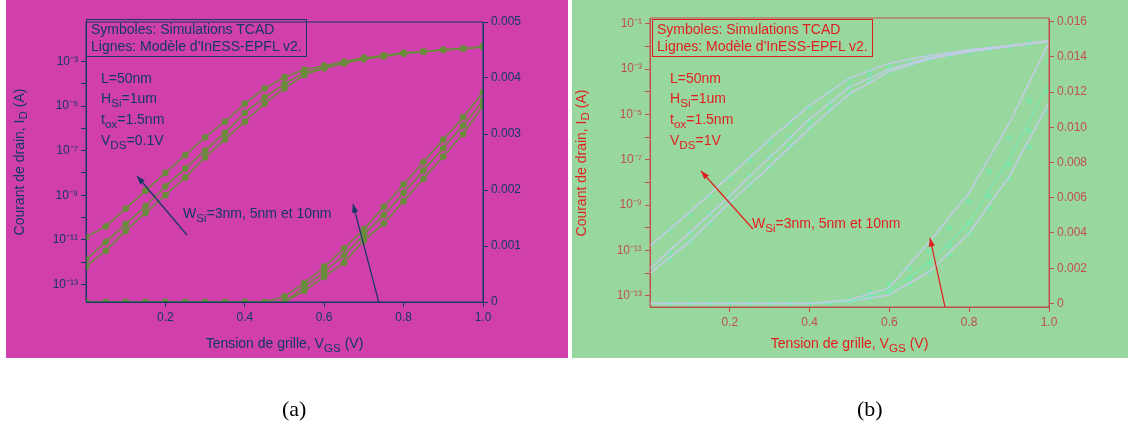 Image resolution: width=1131 pixels, height=433 pixels. What do you see at coordinates (870, 409) in the screenshot?
I see `text: (b)` at bounding box center [870, 409].